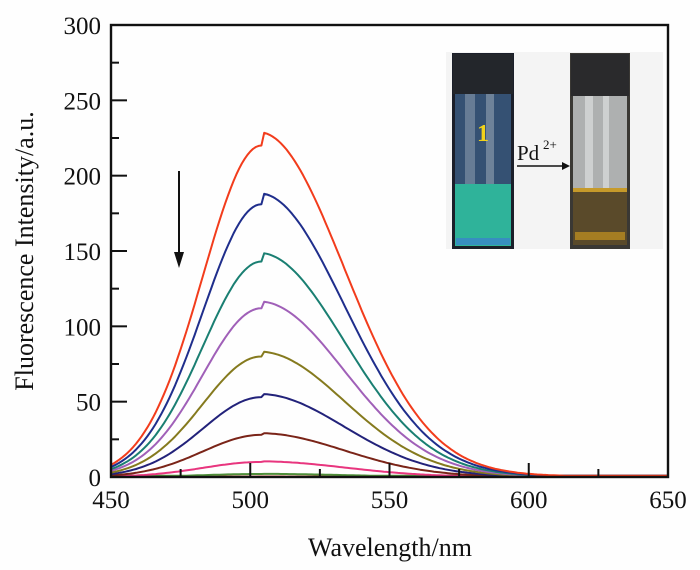 The width and height of the screenshot is (700, 570). What do you see at coordinates (528, 153) in the screenshot?
I see `reagent-label: Pd` at bounding box center [528, 153].